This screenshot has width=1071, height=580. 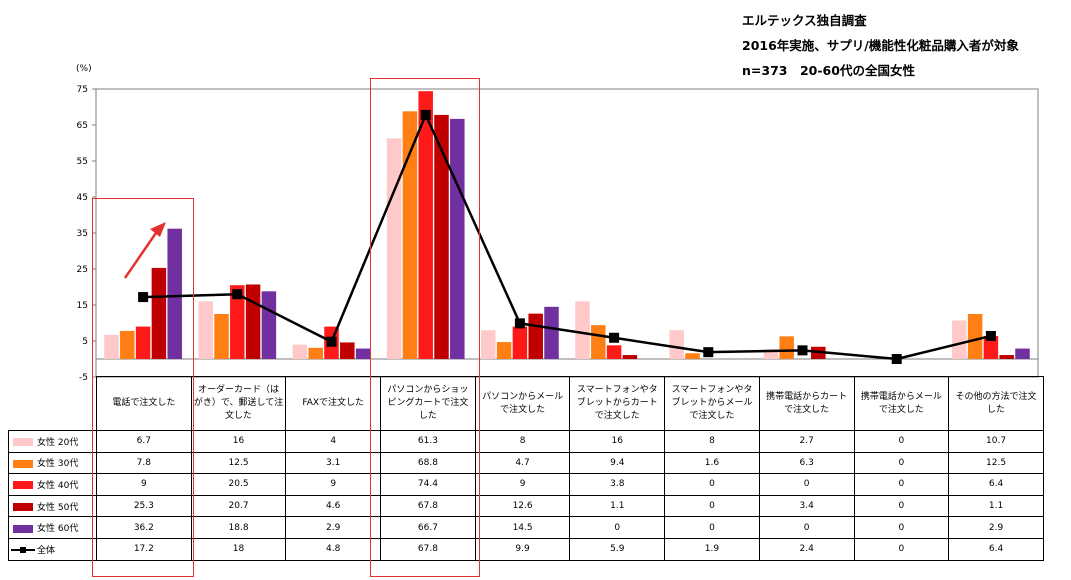 What do you see at coordinates (712, 463) in the screenshot?
I see `table-value-cell: 1.6` at bounding box center [712, 463].